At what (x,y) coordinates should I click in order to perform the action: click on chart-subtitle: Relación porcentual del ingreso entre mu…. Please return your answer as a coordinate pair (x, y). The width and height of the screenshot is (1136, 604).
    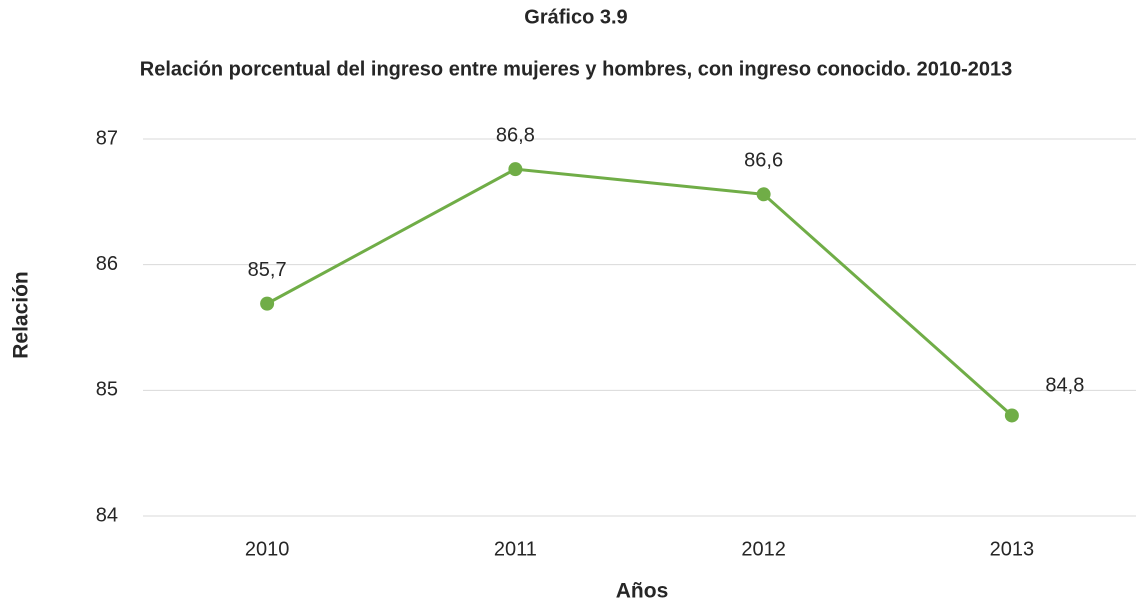
    Looking at the image, I should click on (576, 69).